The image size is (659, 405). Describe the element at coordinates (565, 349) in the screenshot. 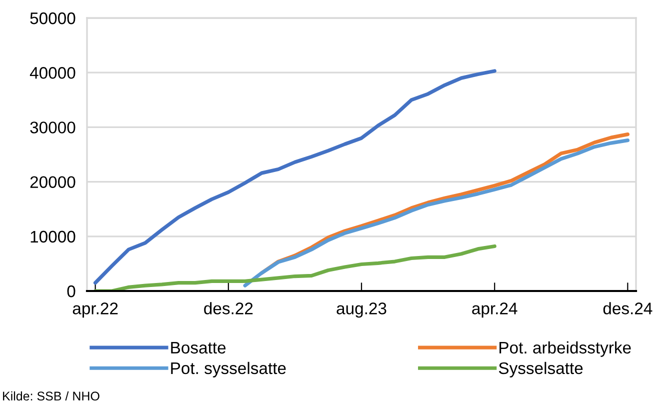

I see `legend-label: Pot. arbeidsstyrke` at that location.